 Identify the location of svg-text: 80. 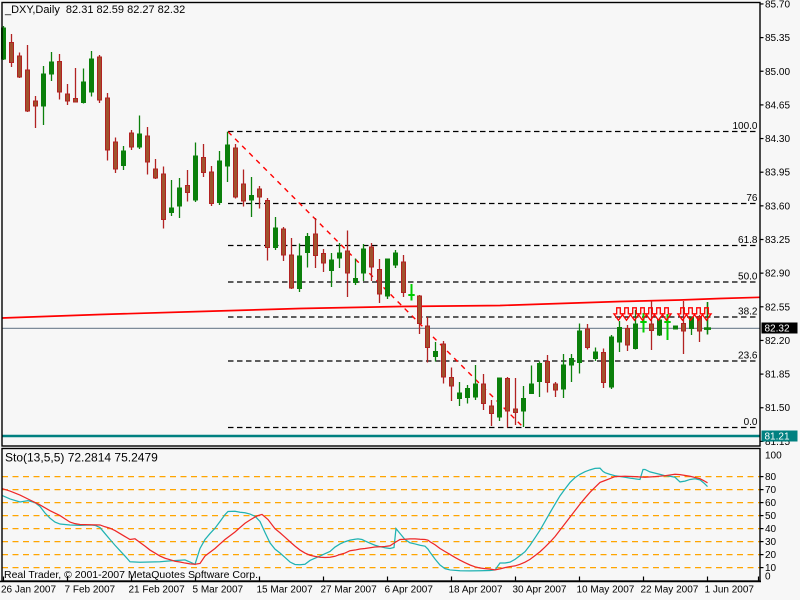
(771, 477).